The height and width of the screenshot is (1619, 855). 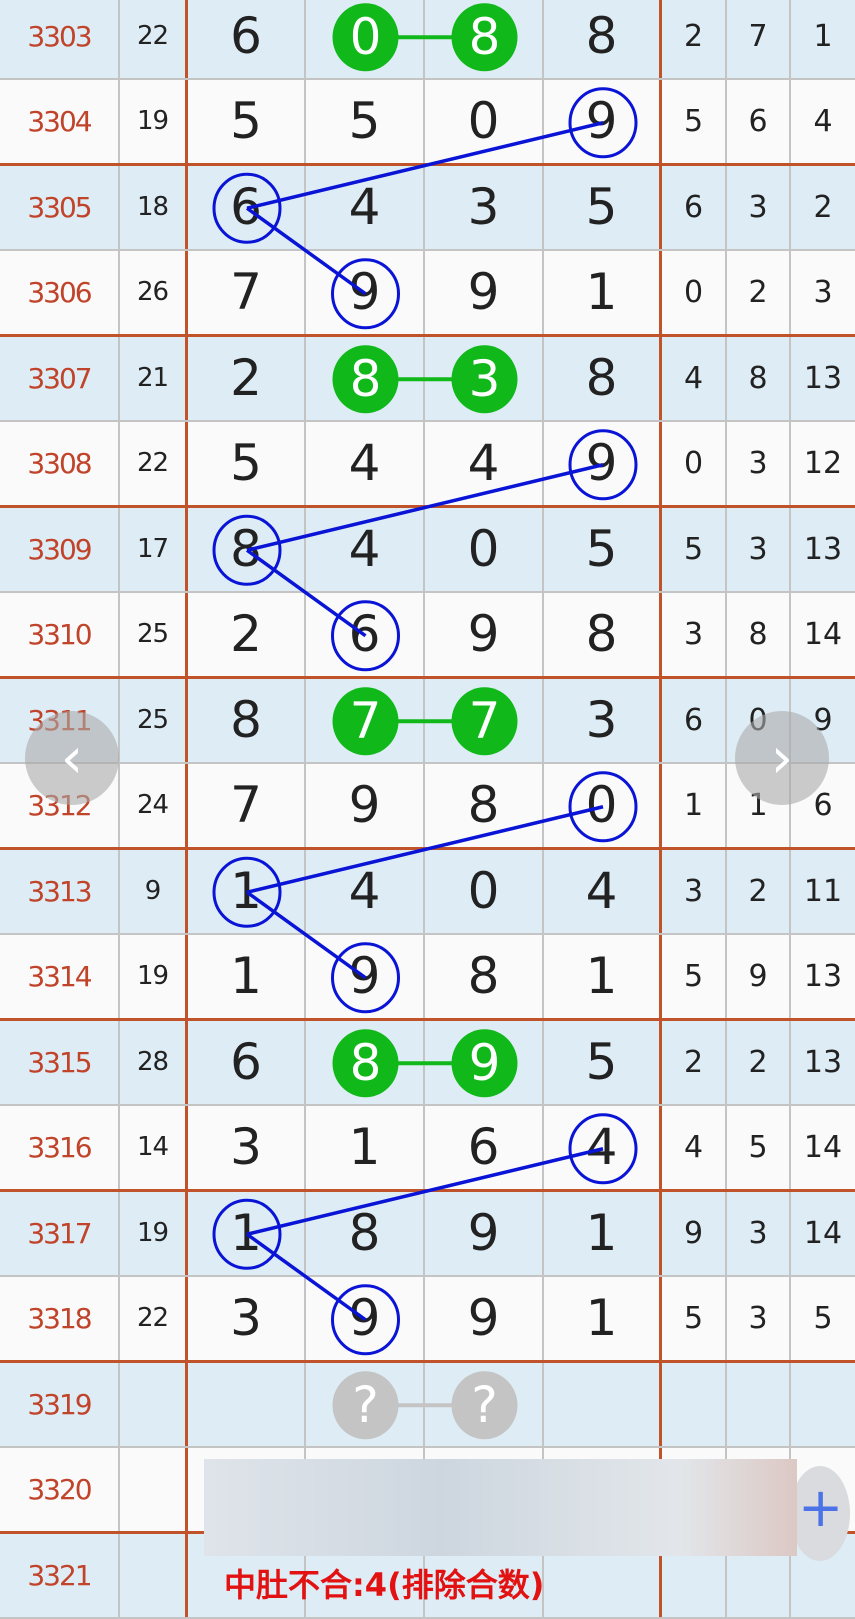 I want to click on digit-cell: 7, so click(x=247, y=805).